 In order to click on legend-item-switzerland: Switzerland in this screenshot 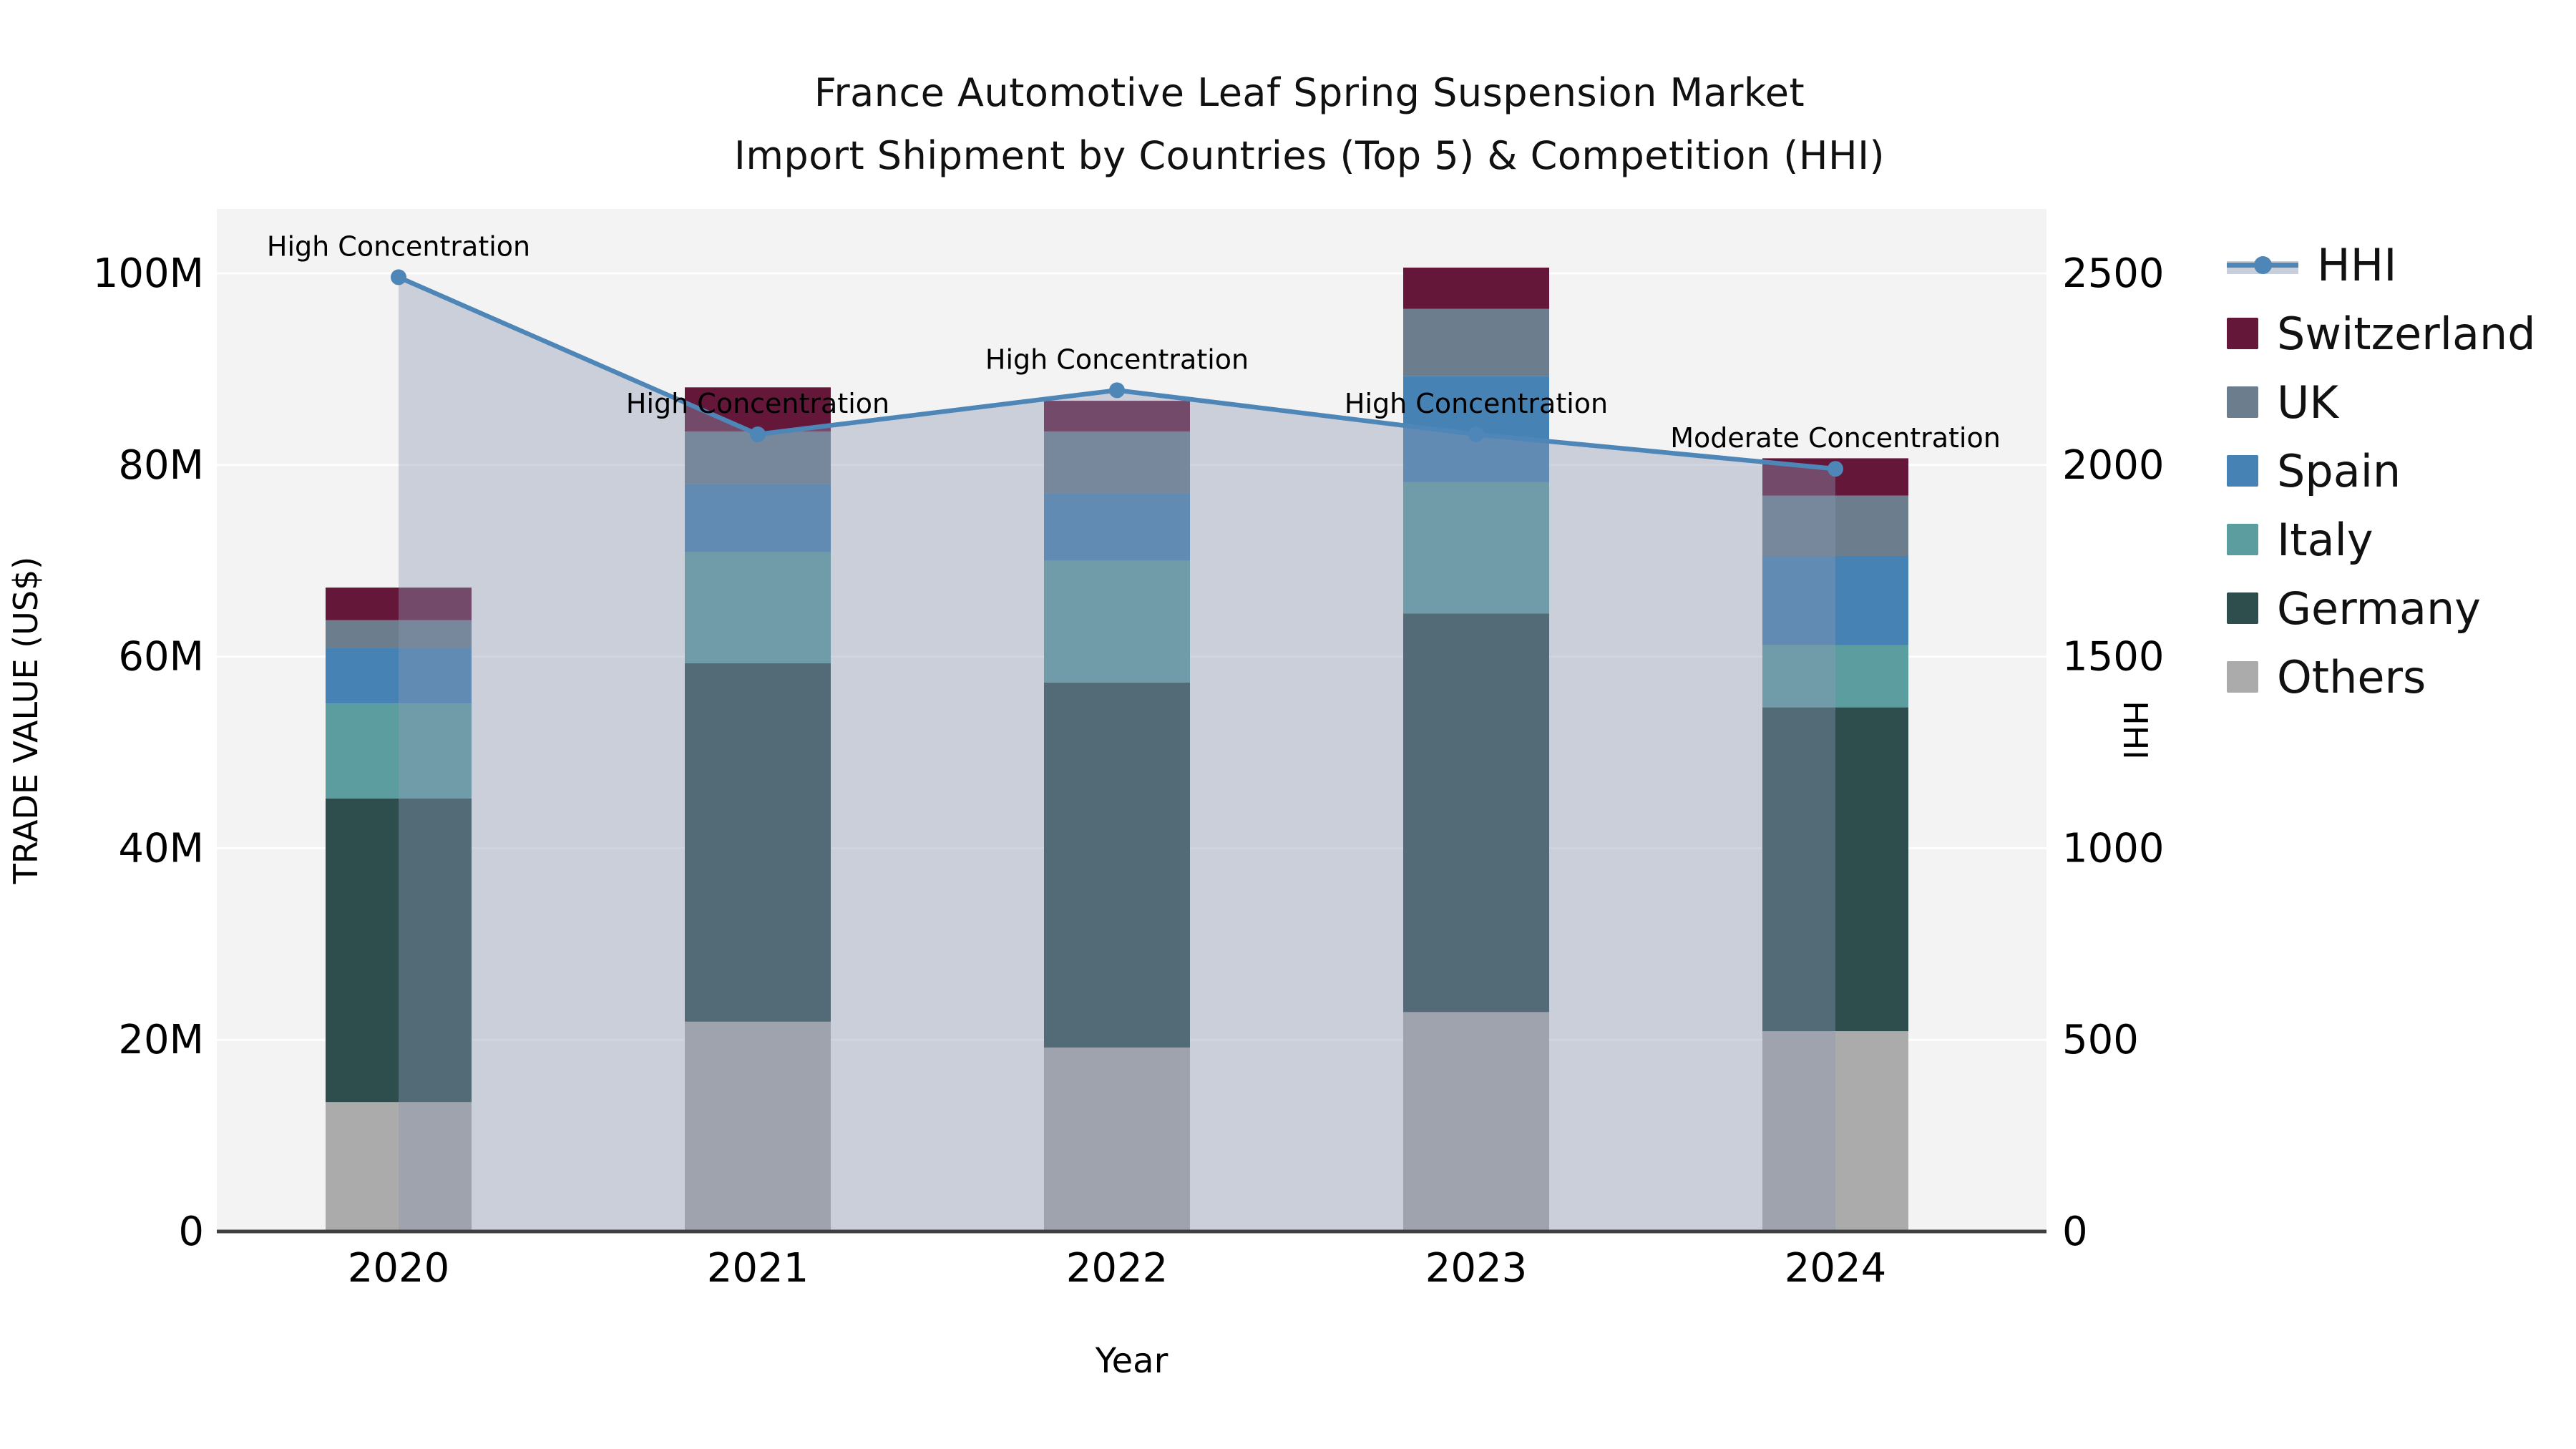, I will do `click(2381, 333)`.